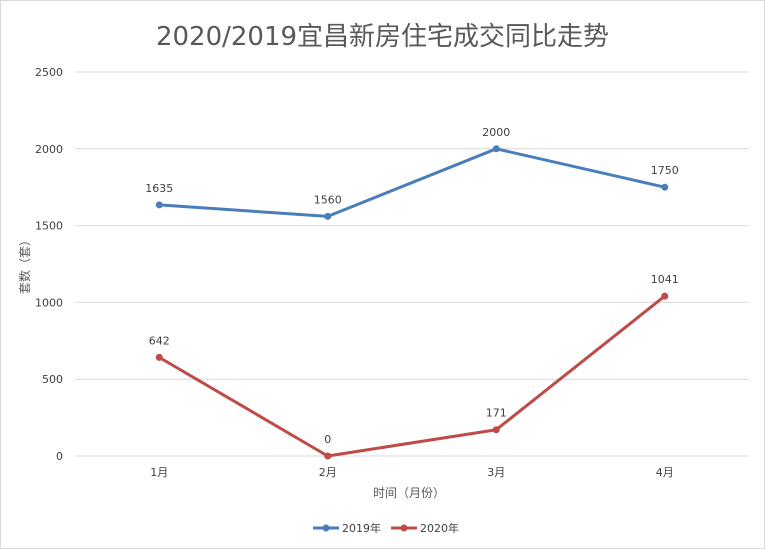  Describe the element at coordinates (59, 456) in the screenshot. I see `y-tick-label: 0` at that location.